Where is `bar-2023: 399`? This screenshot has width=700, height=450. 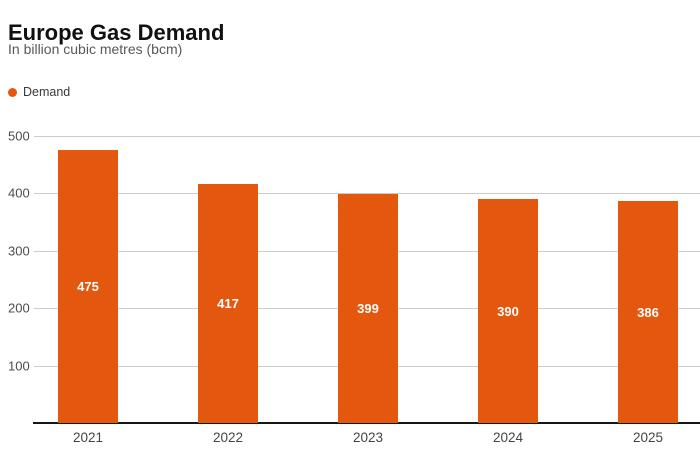 bar-2023: 399 is located at coordinates (368, 308).